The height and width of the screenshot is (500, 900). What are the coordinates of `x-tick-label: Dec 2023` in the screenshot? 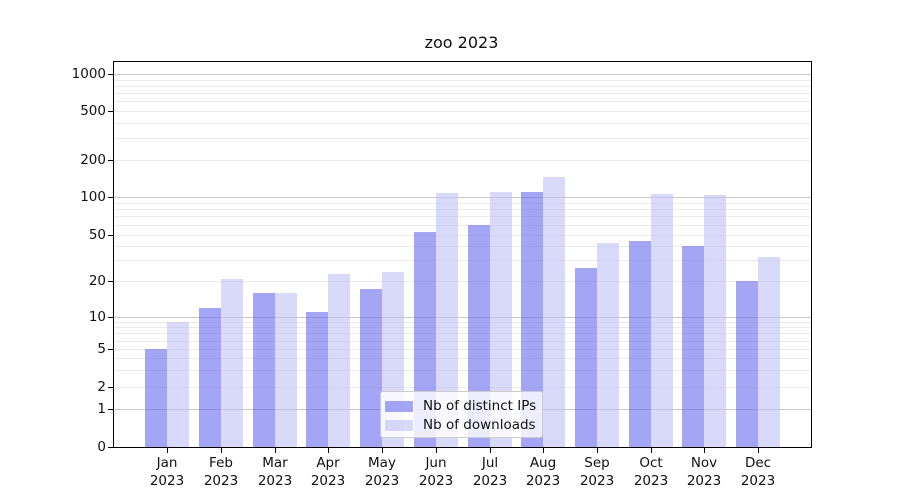 It's located at (758, 472).